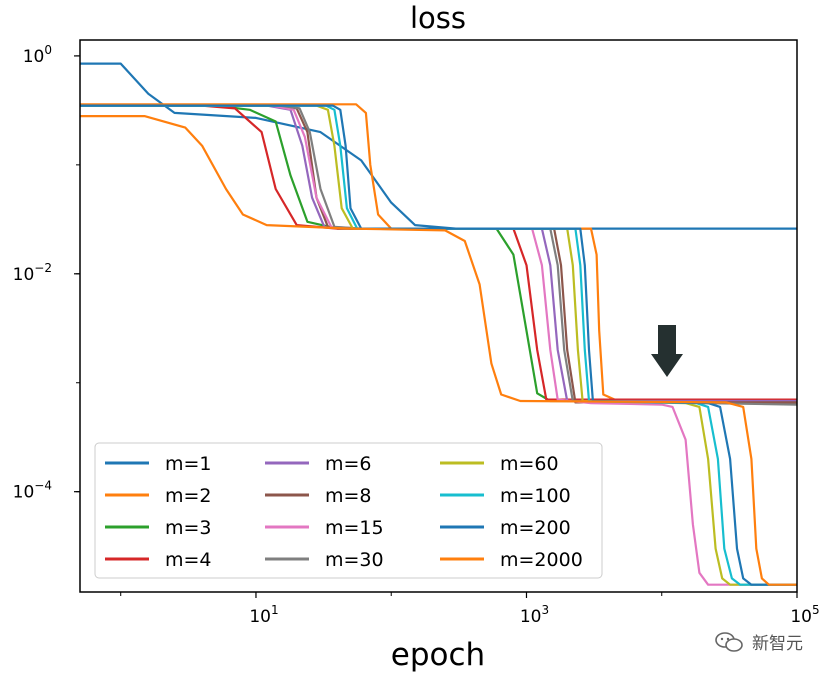  What do you see at coordinates (438, 655) in the screenshot?
I see `x-axis-label: epoch` at bounding box center [438, 655].